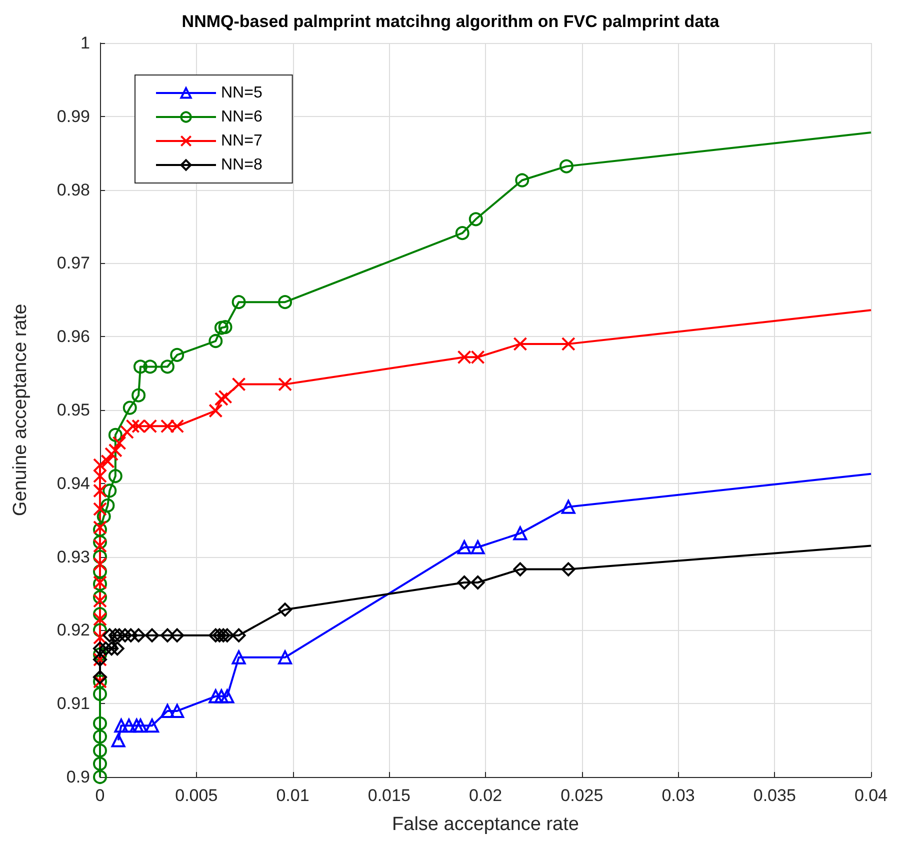 Image resolution: width=901 pixels, height=853 pixels. I want to click on x-tick-label: 0, so click(100, 795).